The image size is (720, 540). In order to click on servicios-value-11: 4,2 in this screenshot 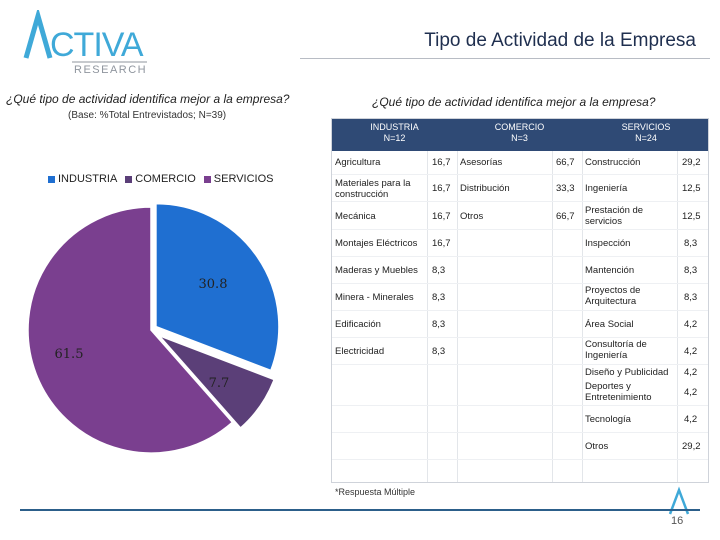, I will do `click(691, 419)`.